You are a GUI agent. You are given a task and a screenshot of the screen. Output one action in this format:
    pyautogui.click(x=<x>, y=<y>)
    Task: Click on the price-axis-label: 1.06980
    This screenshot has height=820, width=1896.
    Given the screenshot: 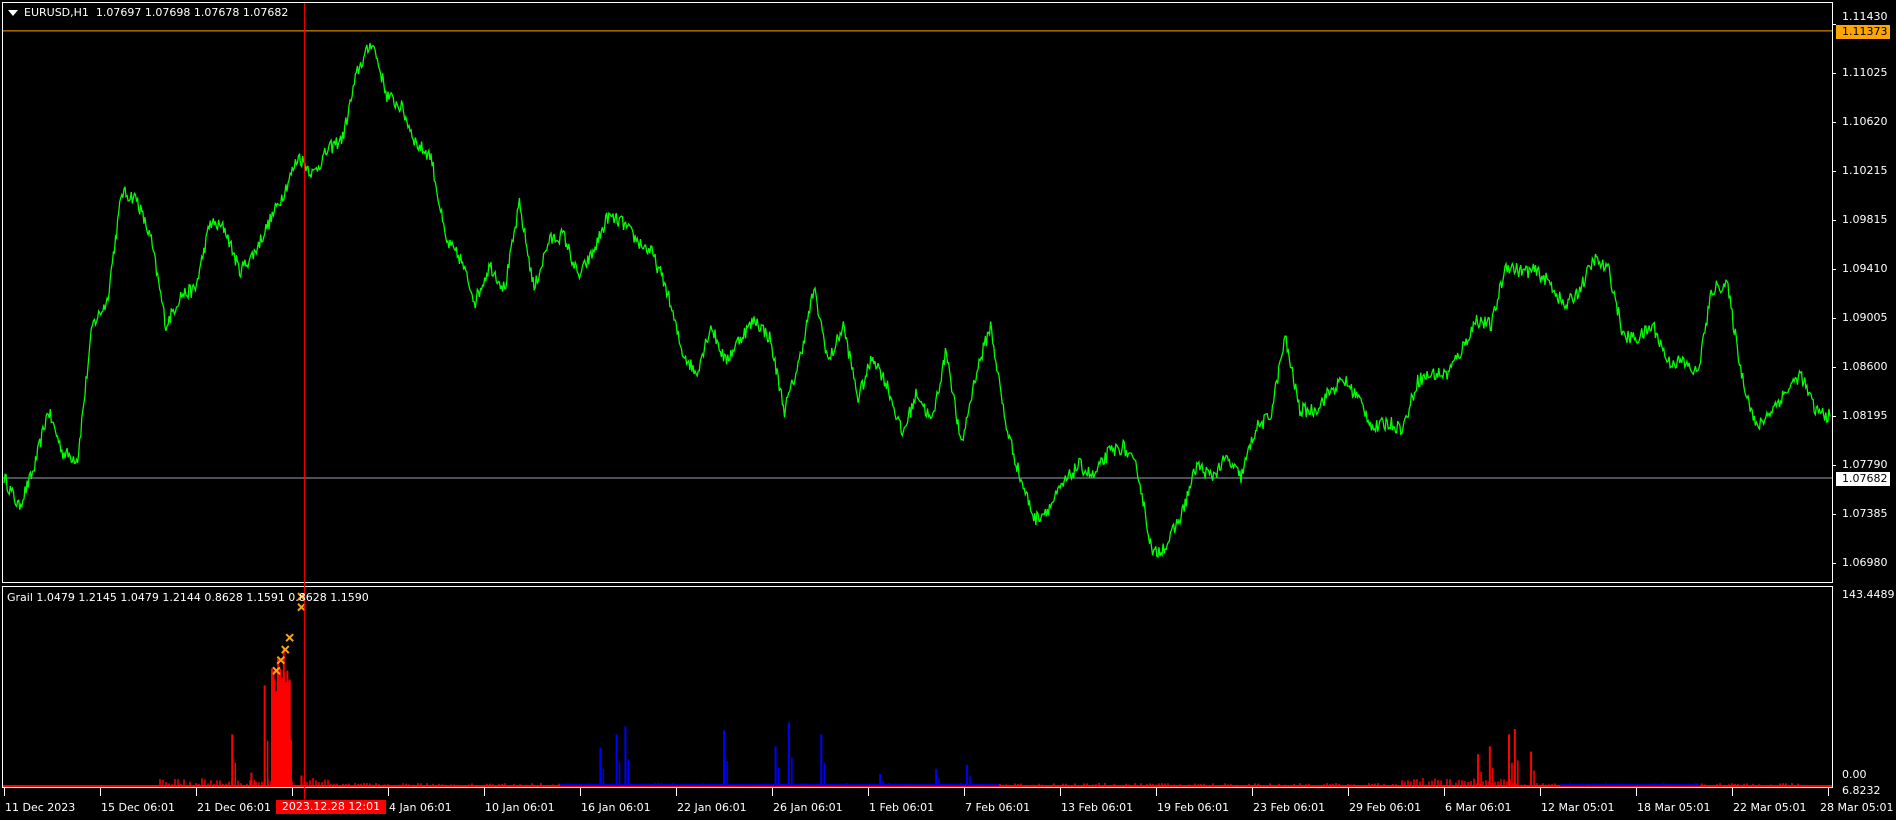 What is the action you would take?
    pyautogui.click(x=1865, y=562)
    